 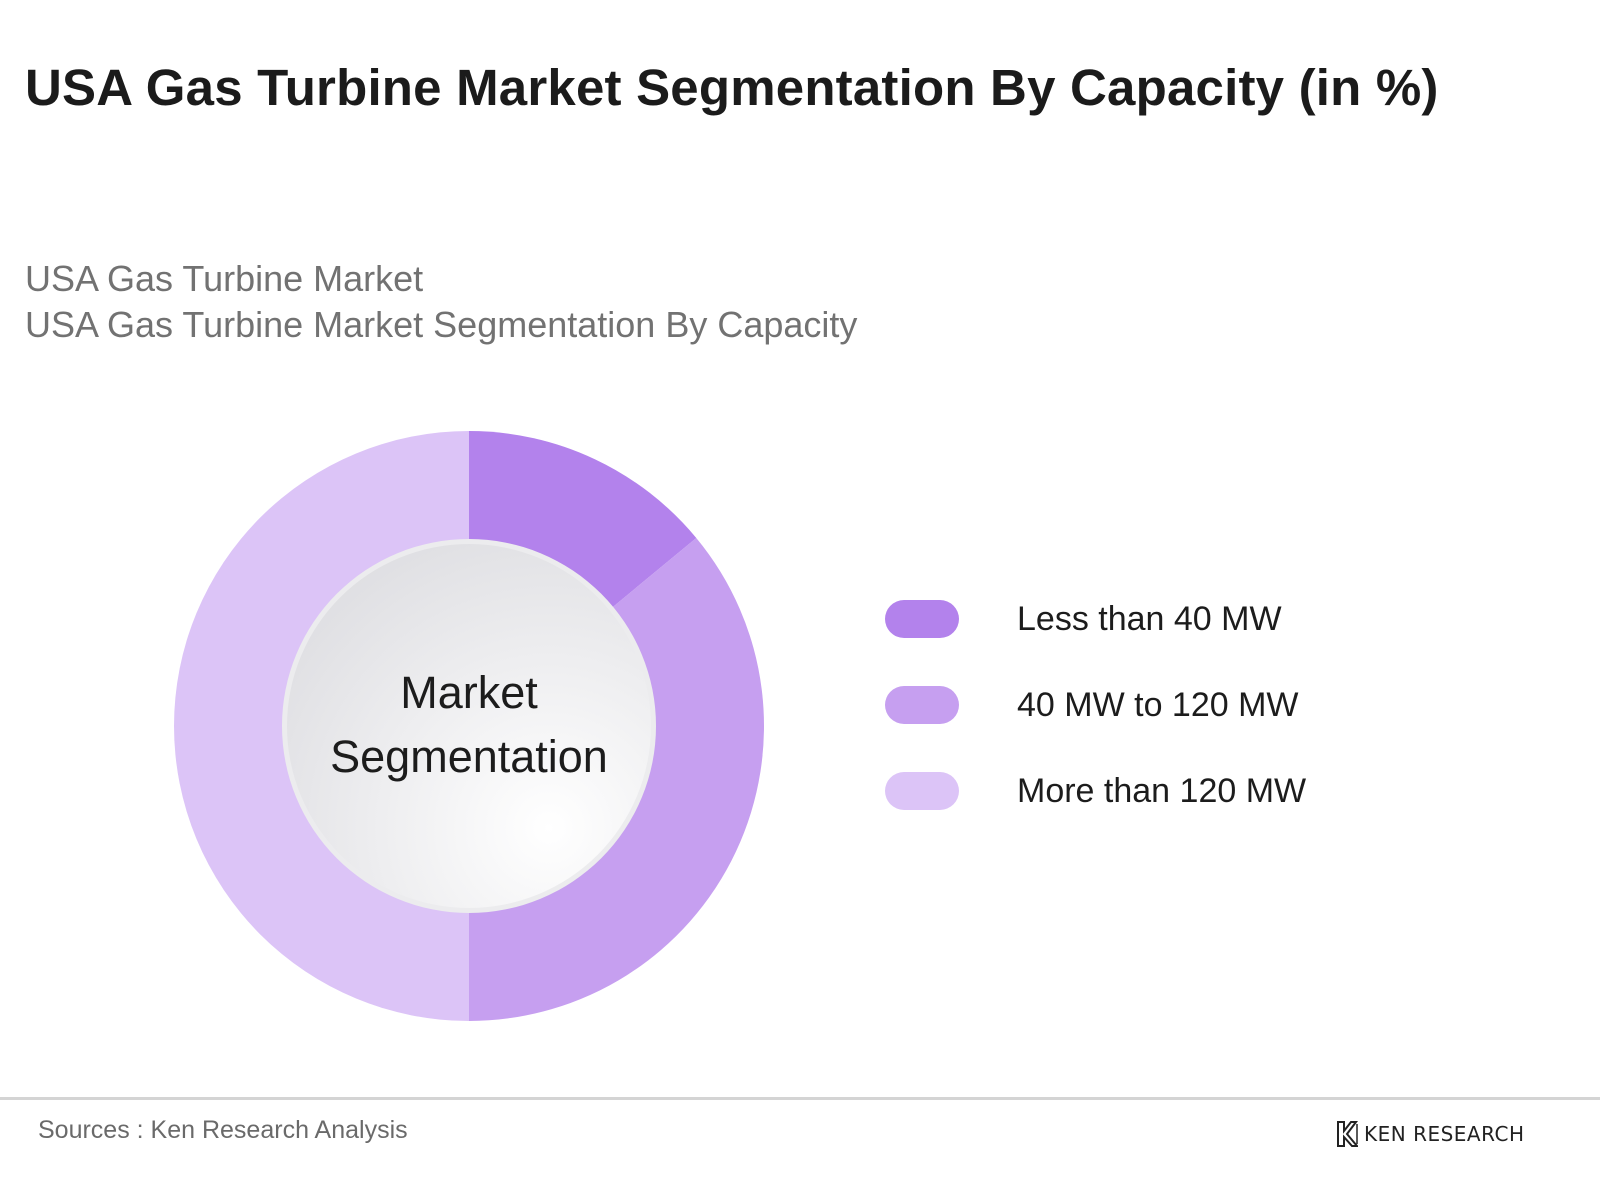 I want to click on legend-label: Less than 40 MW, so click(x=1149, y=619).